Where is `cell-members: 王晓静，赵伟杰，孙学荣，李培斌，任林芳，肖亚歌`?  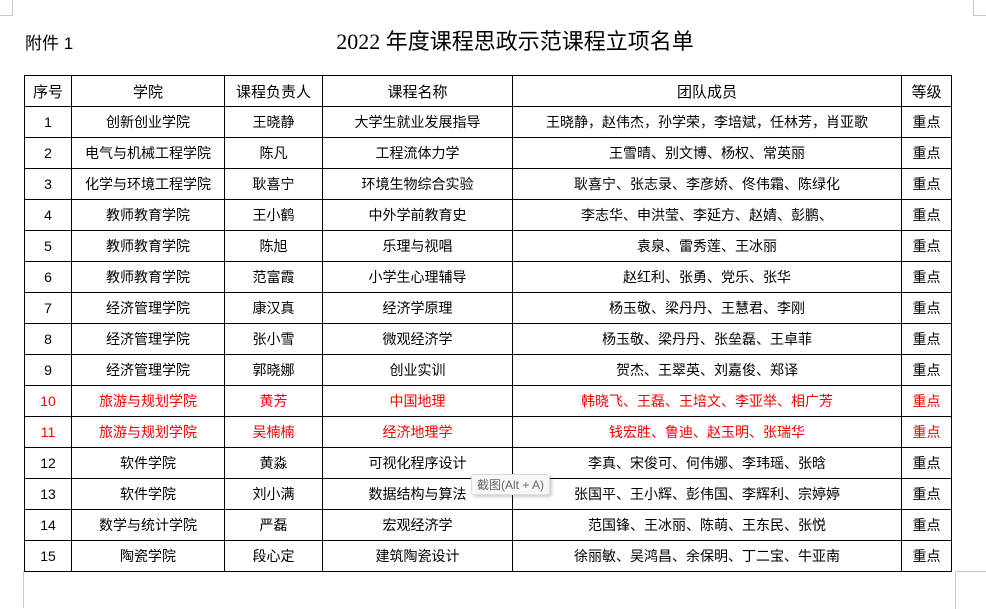
cell-members: 王晓静，赵伟杰，孙学荣，李培斌，任林芳，肖亚歌 is located at coordinates (707, 122).